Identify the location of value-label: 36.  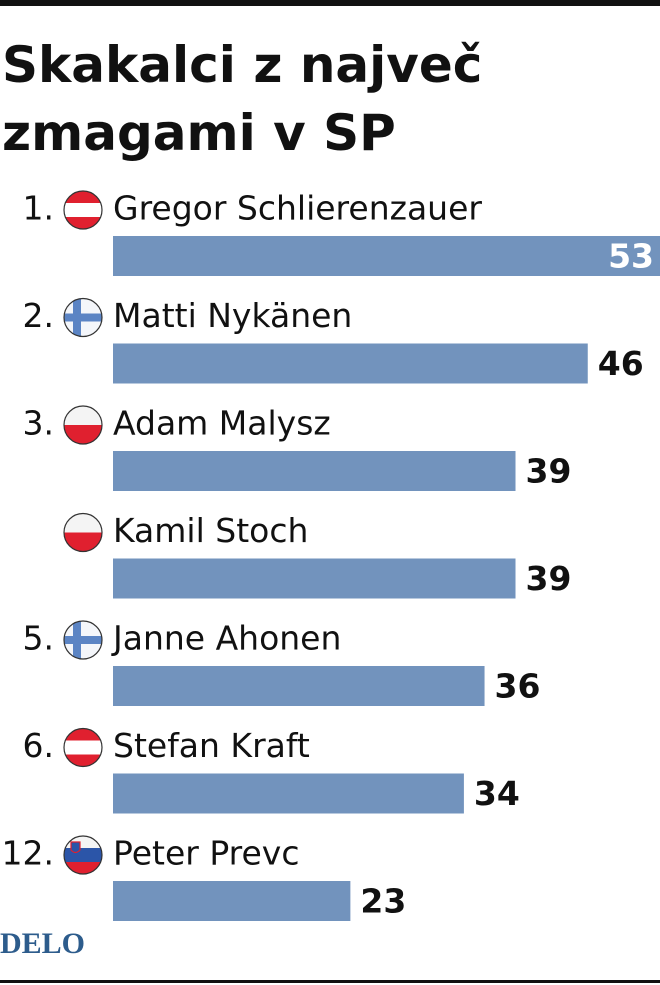
(518, 686).